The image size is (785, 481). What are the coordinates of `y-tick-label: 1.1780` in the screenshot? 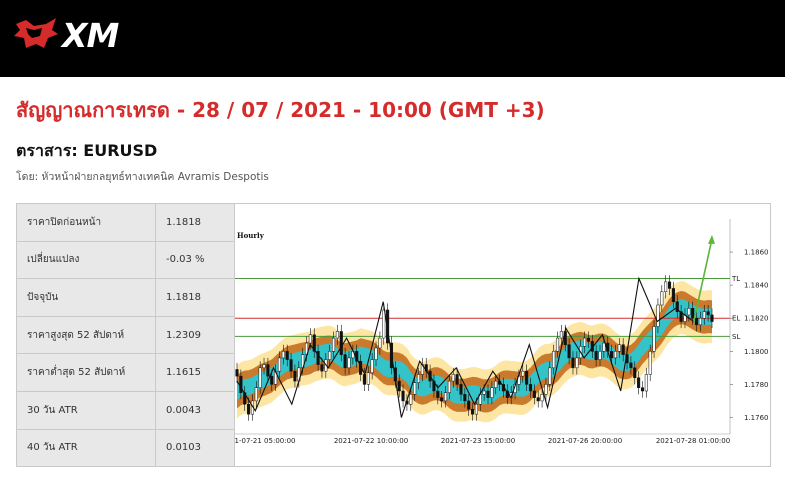 It's located at (756, 385).